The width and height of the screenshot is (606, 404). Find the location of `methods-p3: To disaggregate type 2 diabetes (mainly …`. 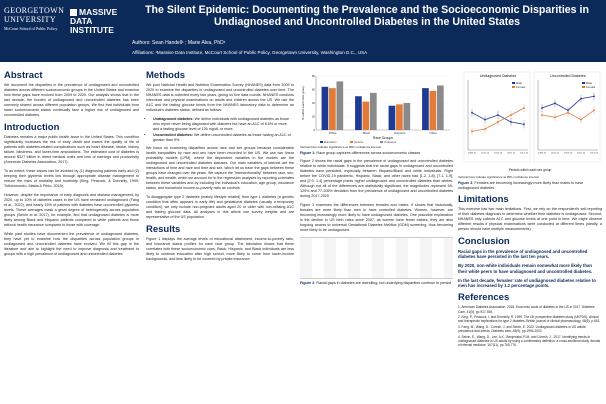

methods-p3: To disaggregate type 2 diabetes (mainly … is located at coordinates (220, 207).